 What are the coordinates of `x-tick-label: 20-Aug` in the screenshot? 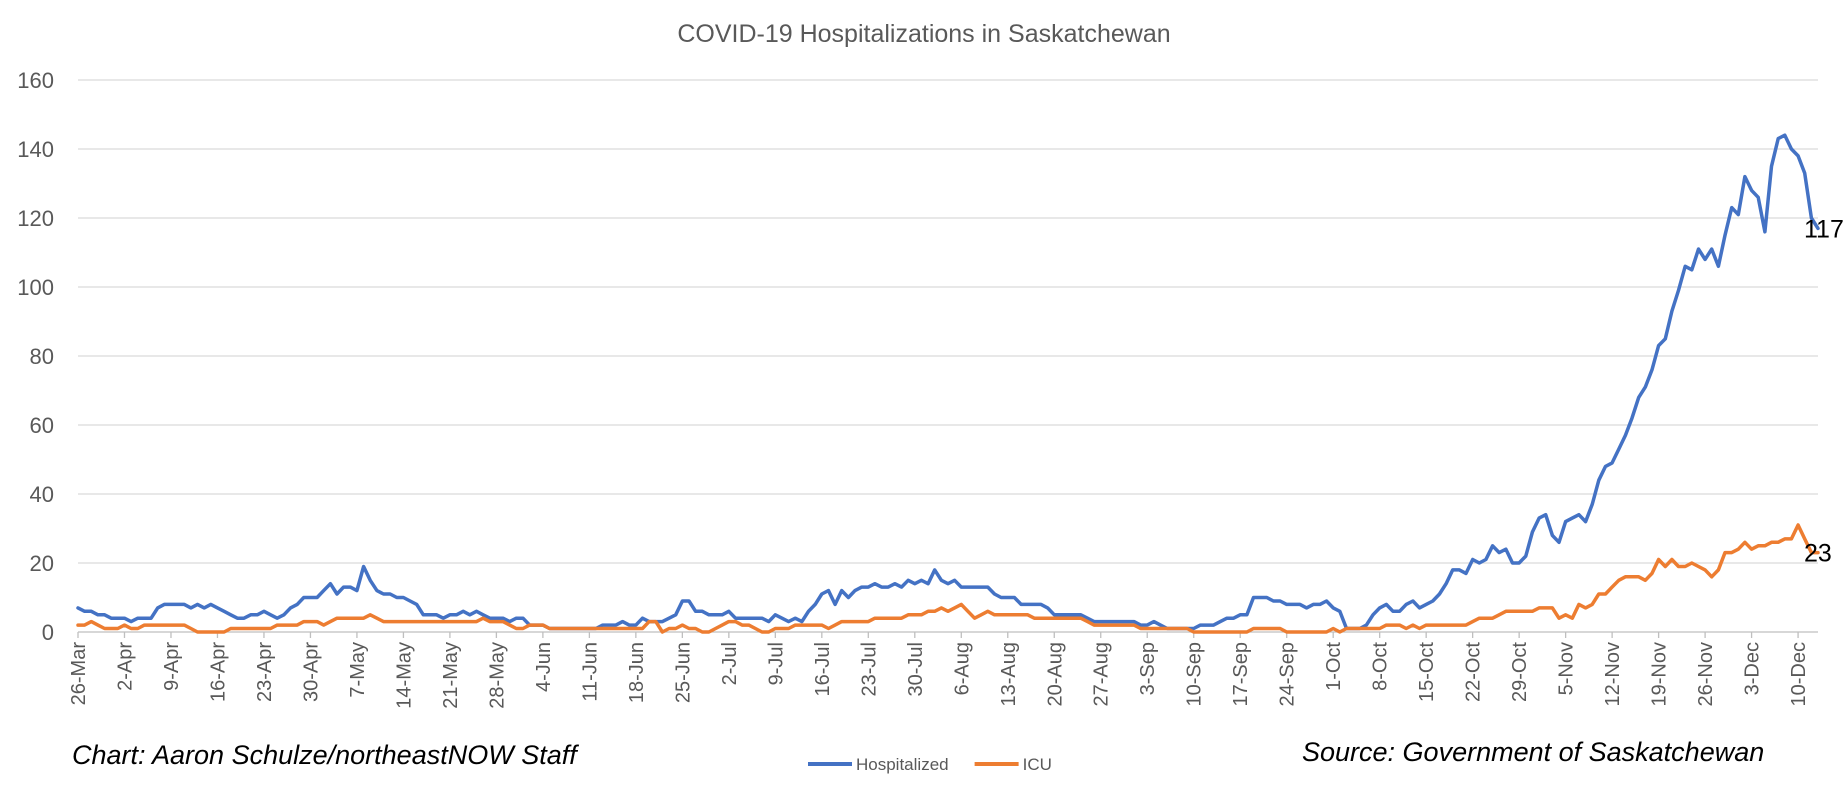 It's located at (1055, 674).